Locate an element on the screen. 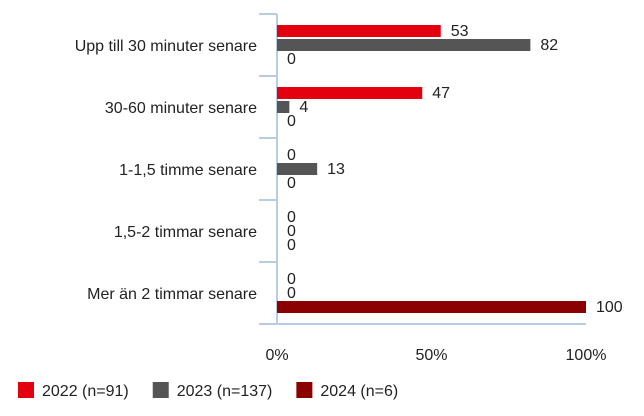 The width and height of the screenshot is (644, 416). legend: 2022 (n=91) 2023 (n=137) 2024 (n=6) is located at coordinates (208, 391).